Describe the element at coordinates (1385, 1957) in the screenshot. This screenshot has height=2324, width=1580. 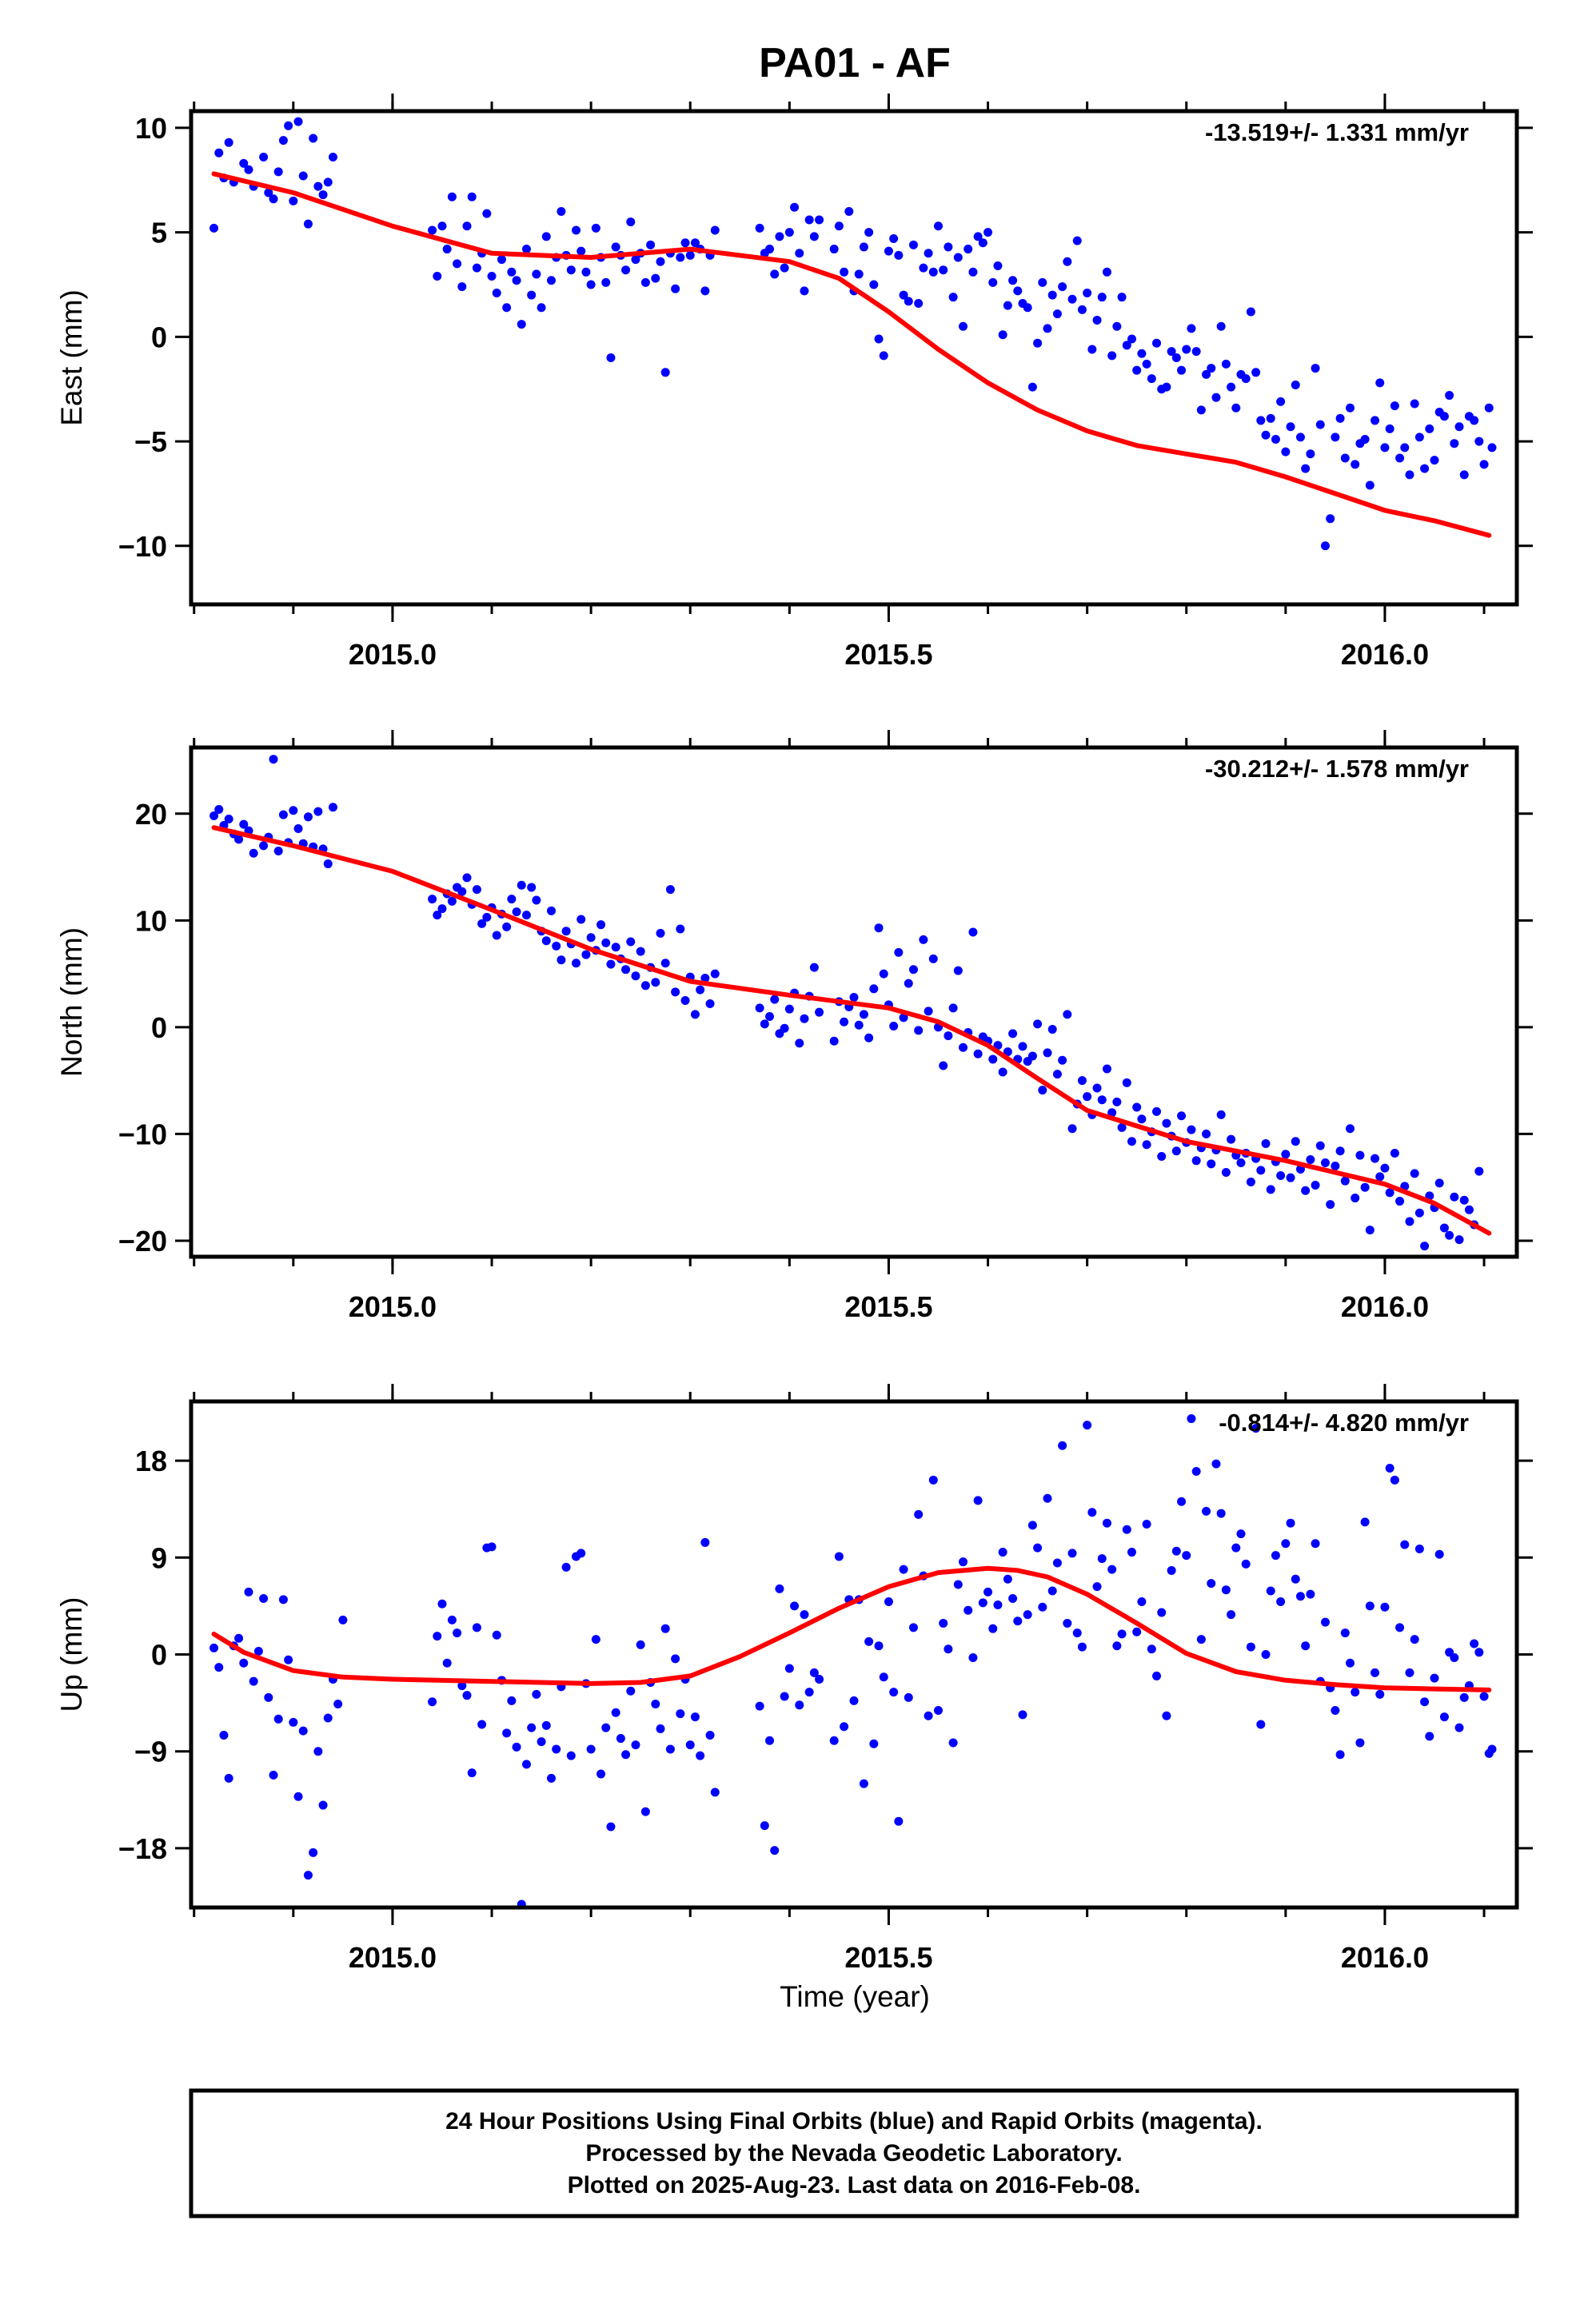
I see `up-x-tick-label: 2016.0` at that location.